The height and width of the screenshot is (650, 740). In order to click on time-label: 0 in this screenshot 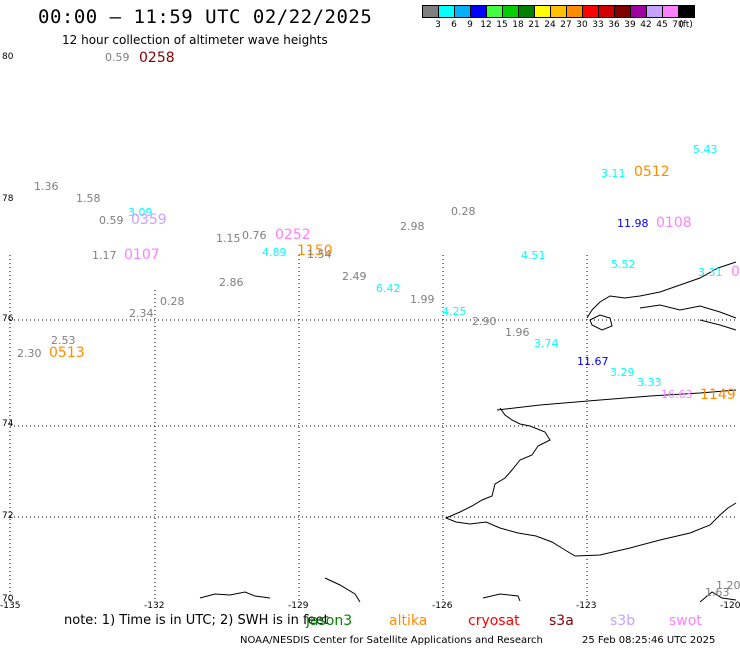, I will do `click(735, 272)`.